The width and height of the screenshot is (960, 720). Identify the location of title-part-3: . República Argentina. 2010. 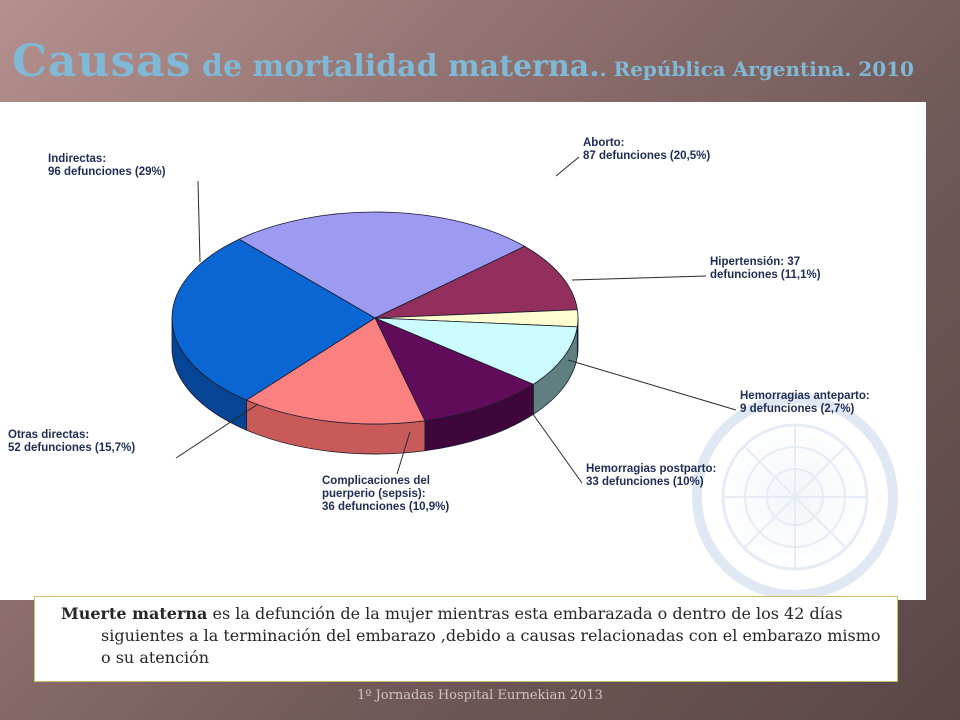
(756, 69).